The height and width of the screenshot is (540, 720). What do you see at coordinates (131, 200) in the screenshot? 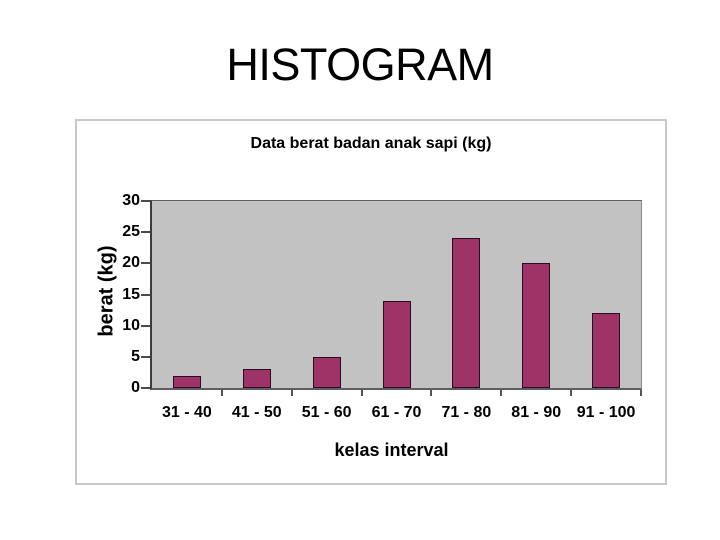
I see `y-tick-label: 30` at bounding box center [131, 200].